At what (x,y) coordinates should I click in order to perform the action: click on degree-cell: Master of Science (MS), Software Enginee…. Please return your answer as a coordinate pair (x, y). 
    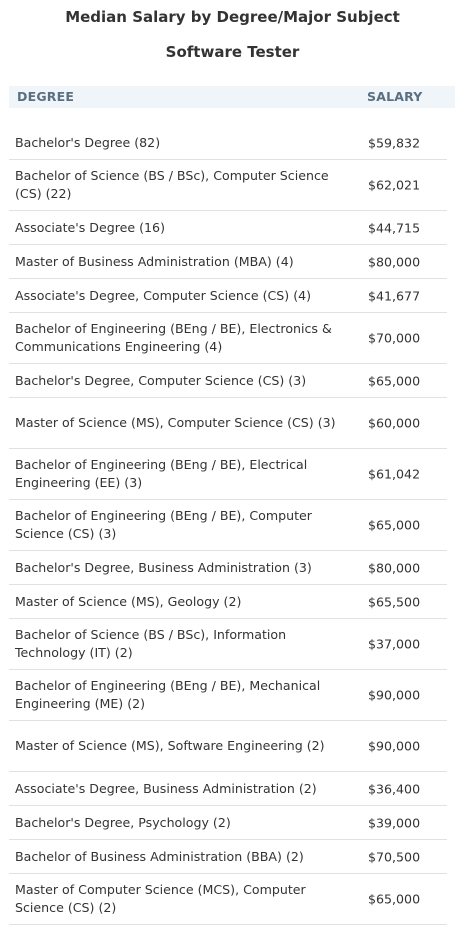
    Looking at the image, I should click on (170, 745).